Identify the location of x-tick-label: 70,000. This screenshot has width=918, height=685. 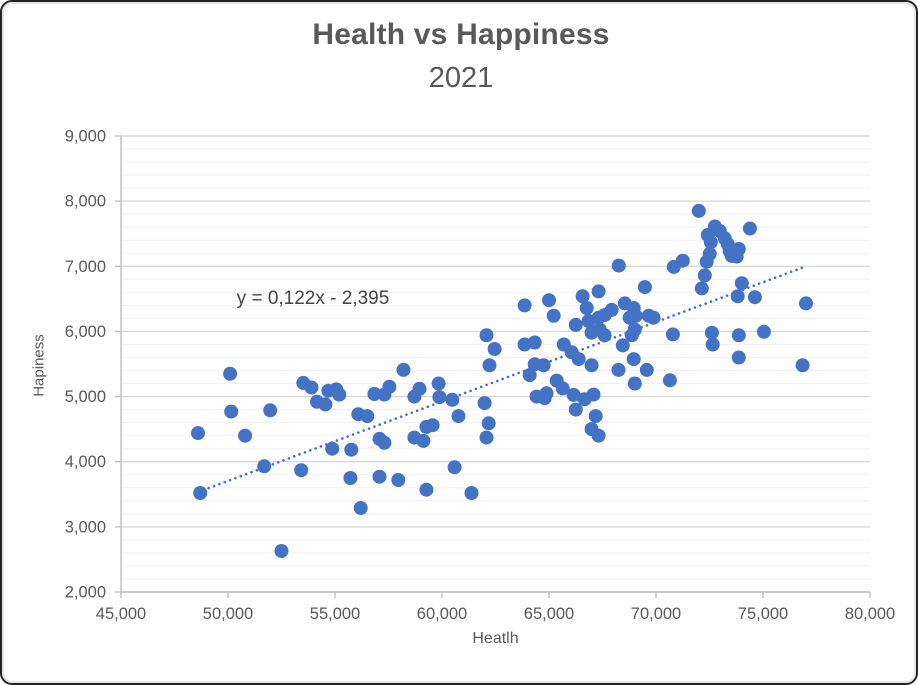
(656, 614).